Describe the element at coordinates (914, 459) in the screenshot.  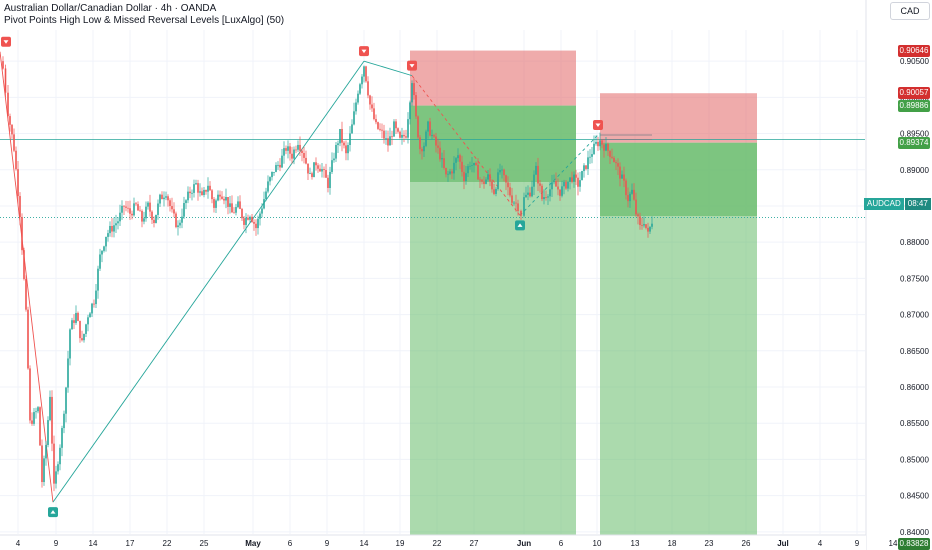
I see `price-tick-label: 0.85000` at that location.